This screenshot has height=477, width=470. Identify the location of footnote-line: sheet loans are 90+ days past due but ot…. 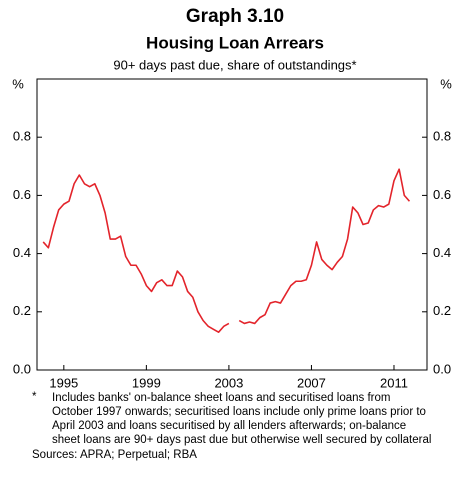
(241, 440).